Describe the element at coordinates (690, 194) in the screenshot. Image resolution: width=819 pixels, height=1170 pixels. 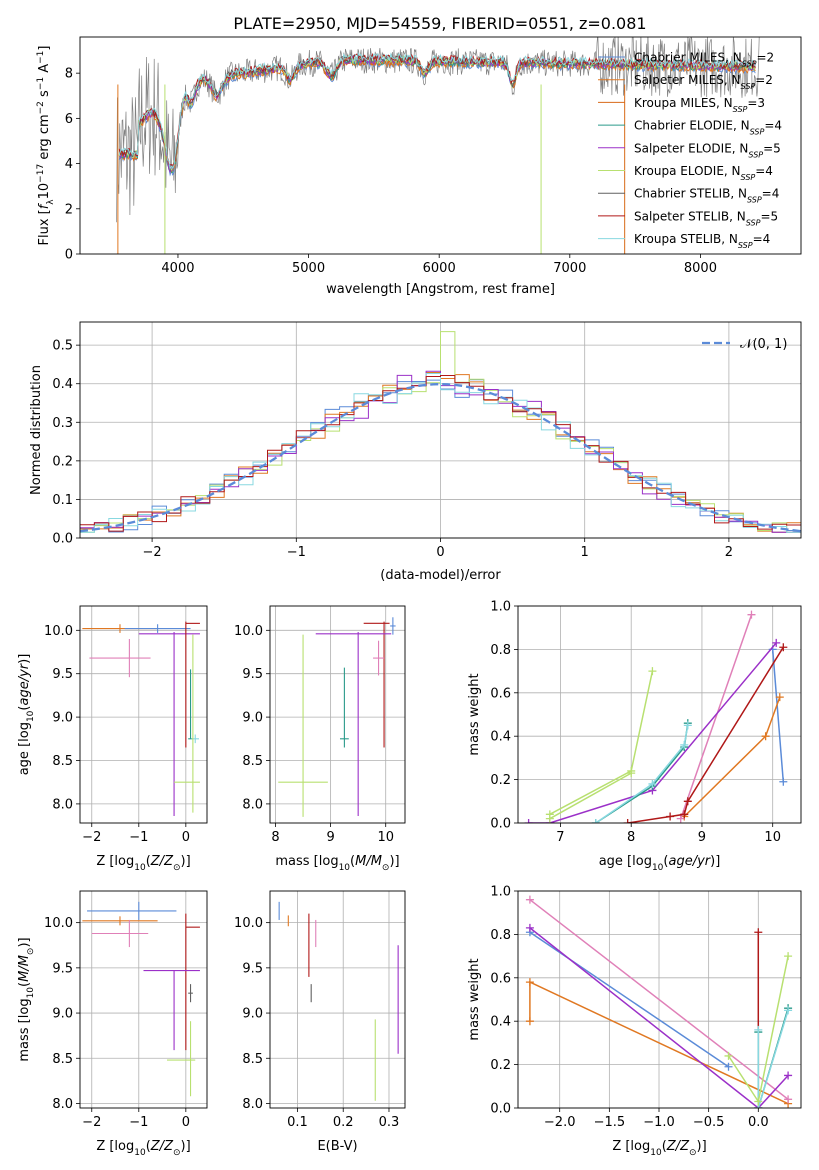
I see `legend-label-part: Chabrier STELIB, N` at that location.